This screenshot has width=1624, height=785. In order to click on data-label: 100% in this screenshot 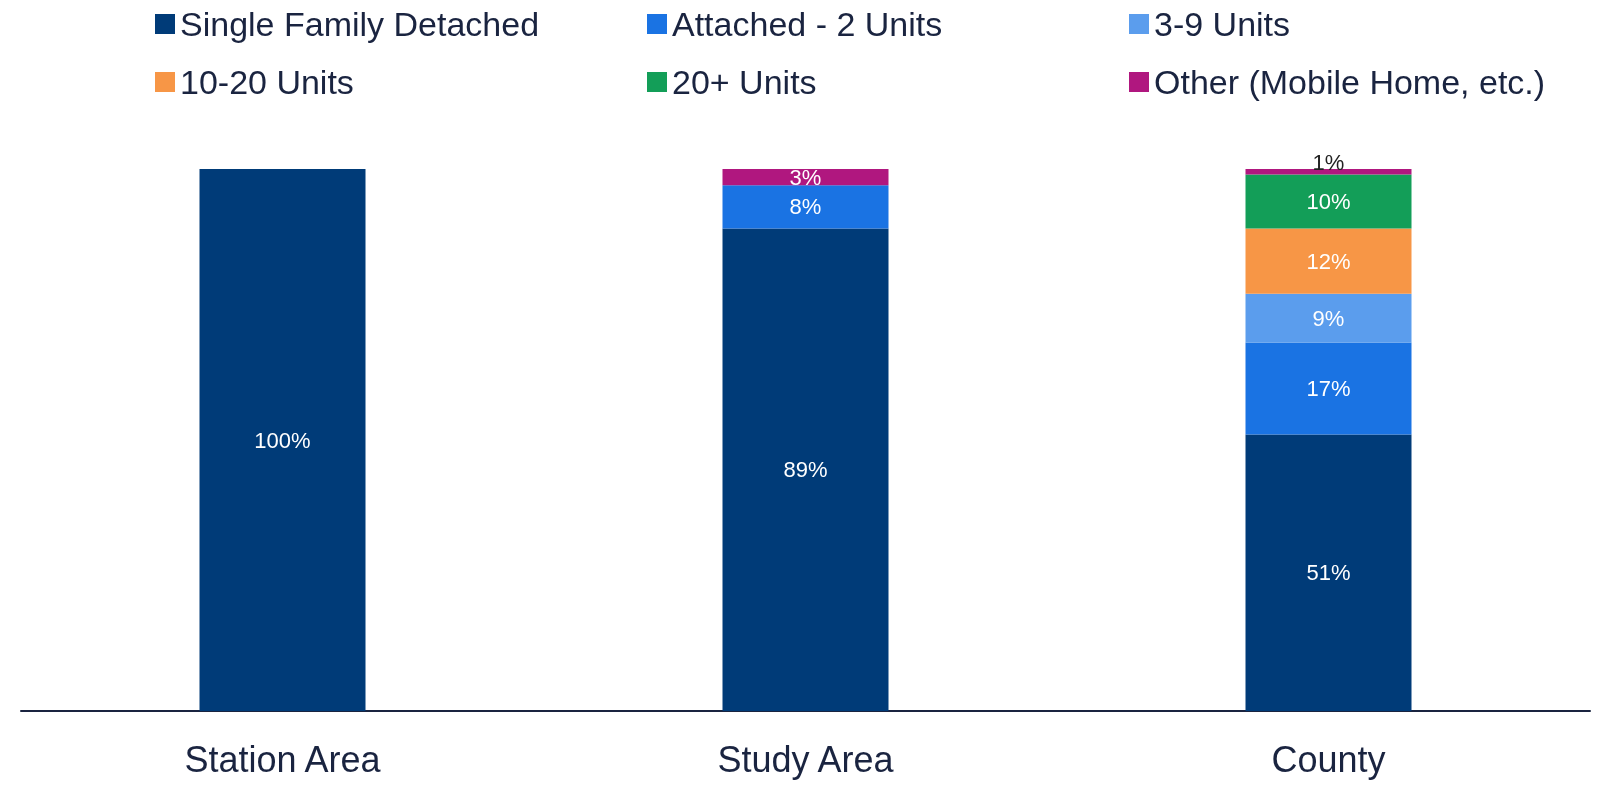, I will do `click(282, 440)`.